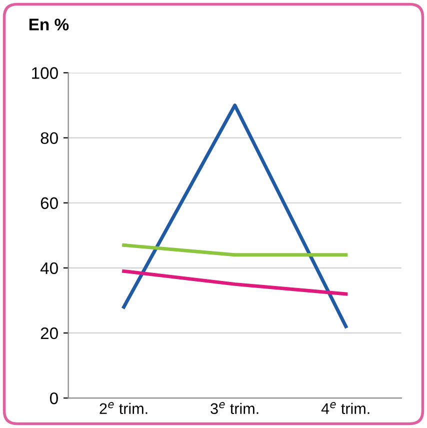 Image resolution: width=427 pixels, height=428 pixels. What do you see at coordinates (345, 408) in the screenshot?
I see `x-tick-label: 4$^{e}$ trim.` at bounding box center [345, 408].